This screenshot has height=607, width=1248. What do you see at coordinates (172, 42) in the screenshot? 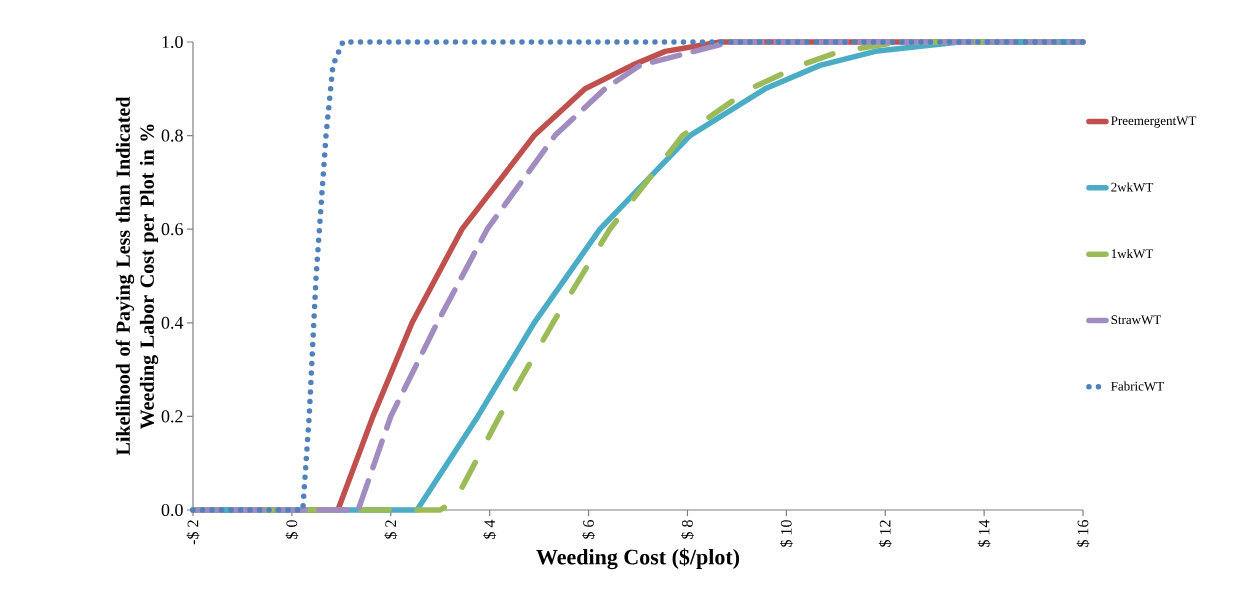
I see `y-tick-label: 1.0` at bounding box center [172, 42].